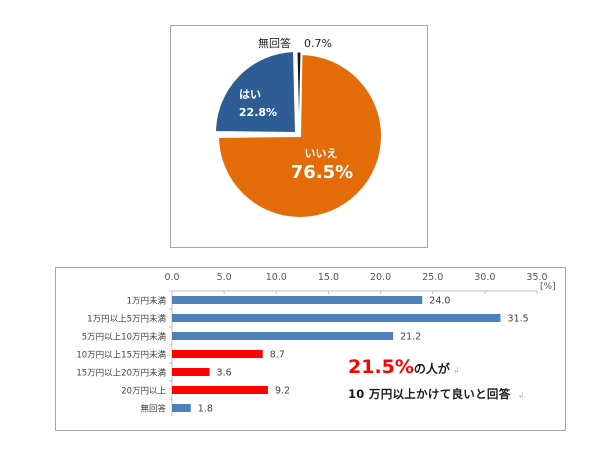 The image size is (600, 450). I want to click on pie-value-yes: 22.8%, so click(258, 112).